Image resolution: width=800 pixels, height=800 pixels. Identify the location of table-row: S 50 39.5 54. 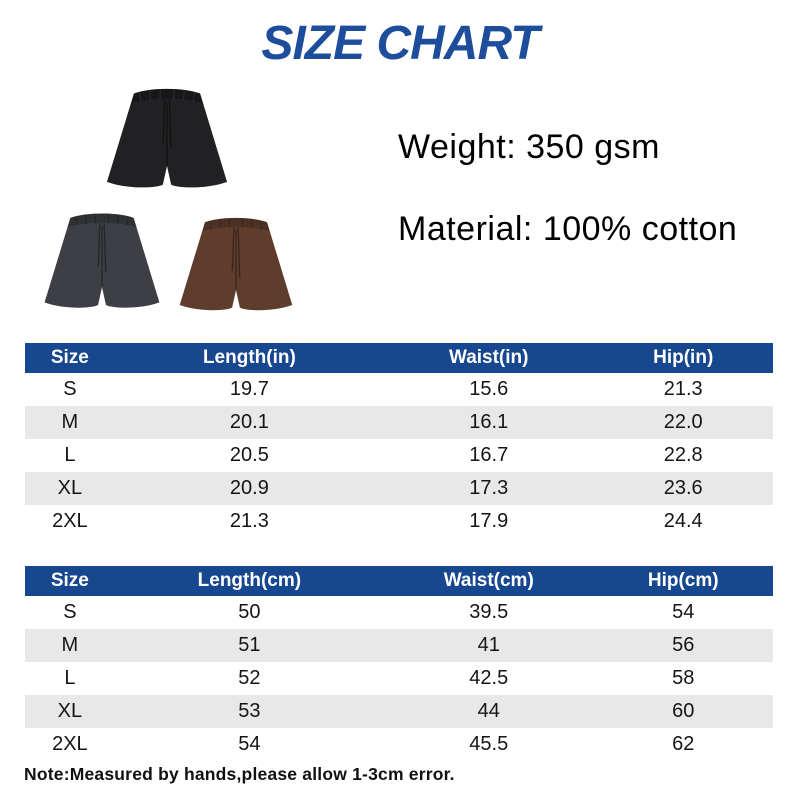
(399, 612).